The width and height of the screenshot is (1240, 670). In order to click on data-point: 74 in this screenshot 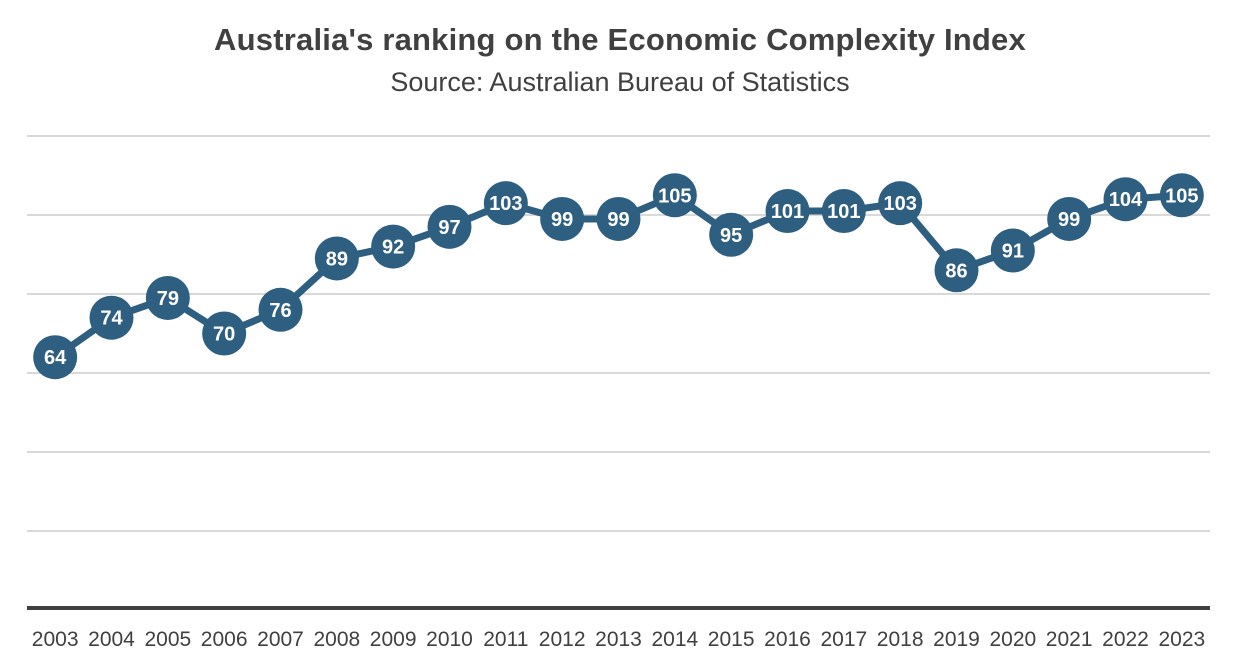, I will do `click(111, 317)`.